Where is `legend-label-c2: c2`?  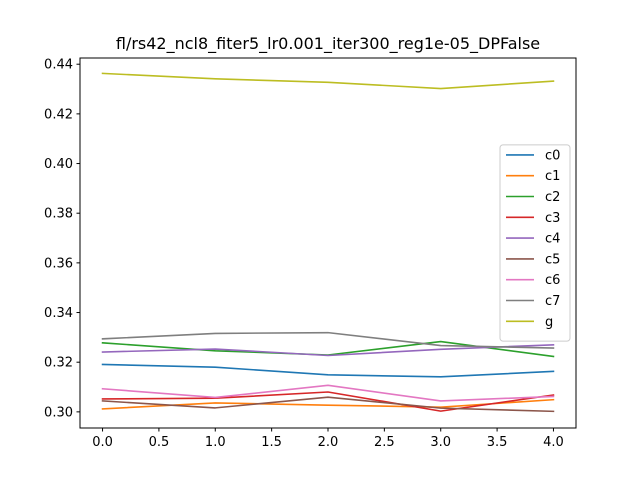
legend-label-c2: c2 is located at coordinates (552, 197).